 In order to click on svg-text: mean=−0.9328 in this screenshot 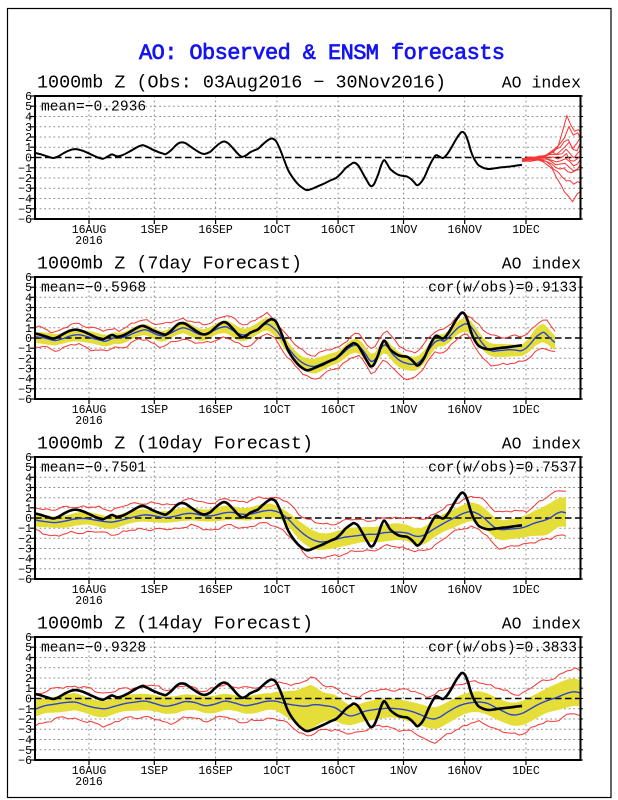, I will do `click(93, 649)`.